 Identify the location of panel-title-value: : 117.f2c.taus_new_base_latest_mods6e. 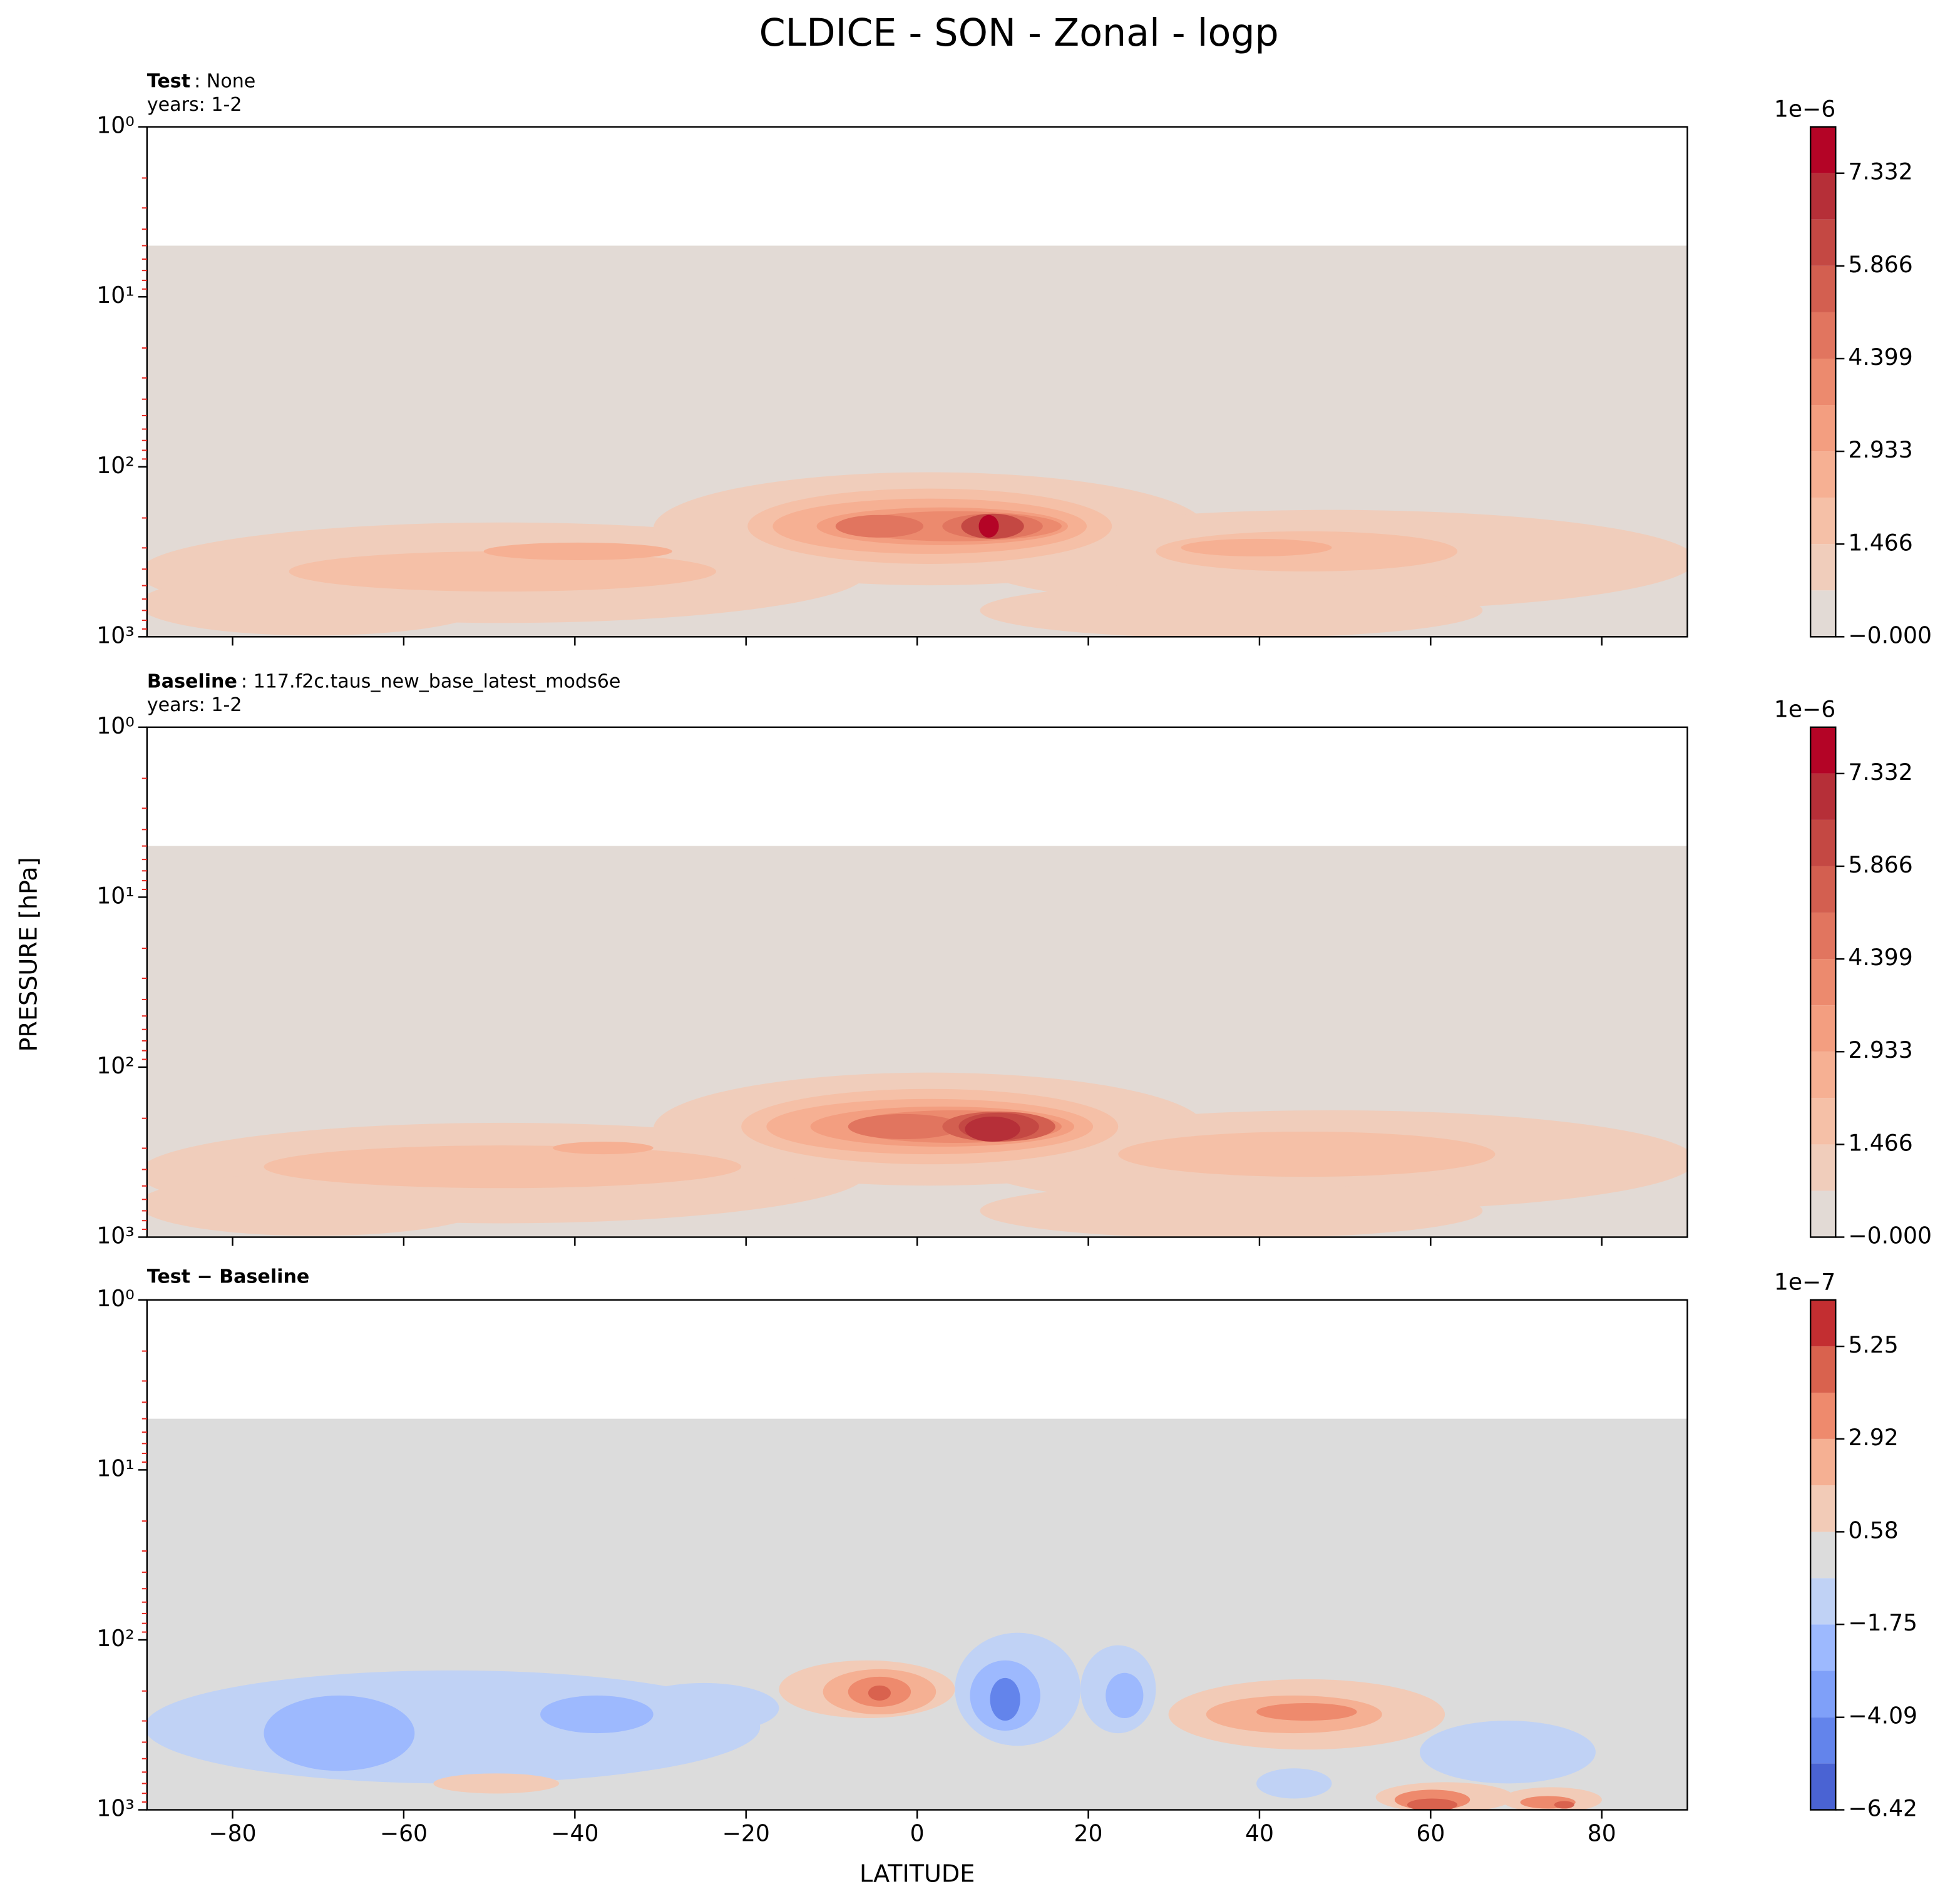
(431, 681).